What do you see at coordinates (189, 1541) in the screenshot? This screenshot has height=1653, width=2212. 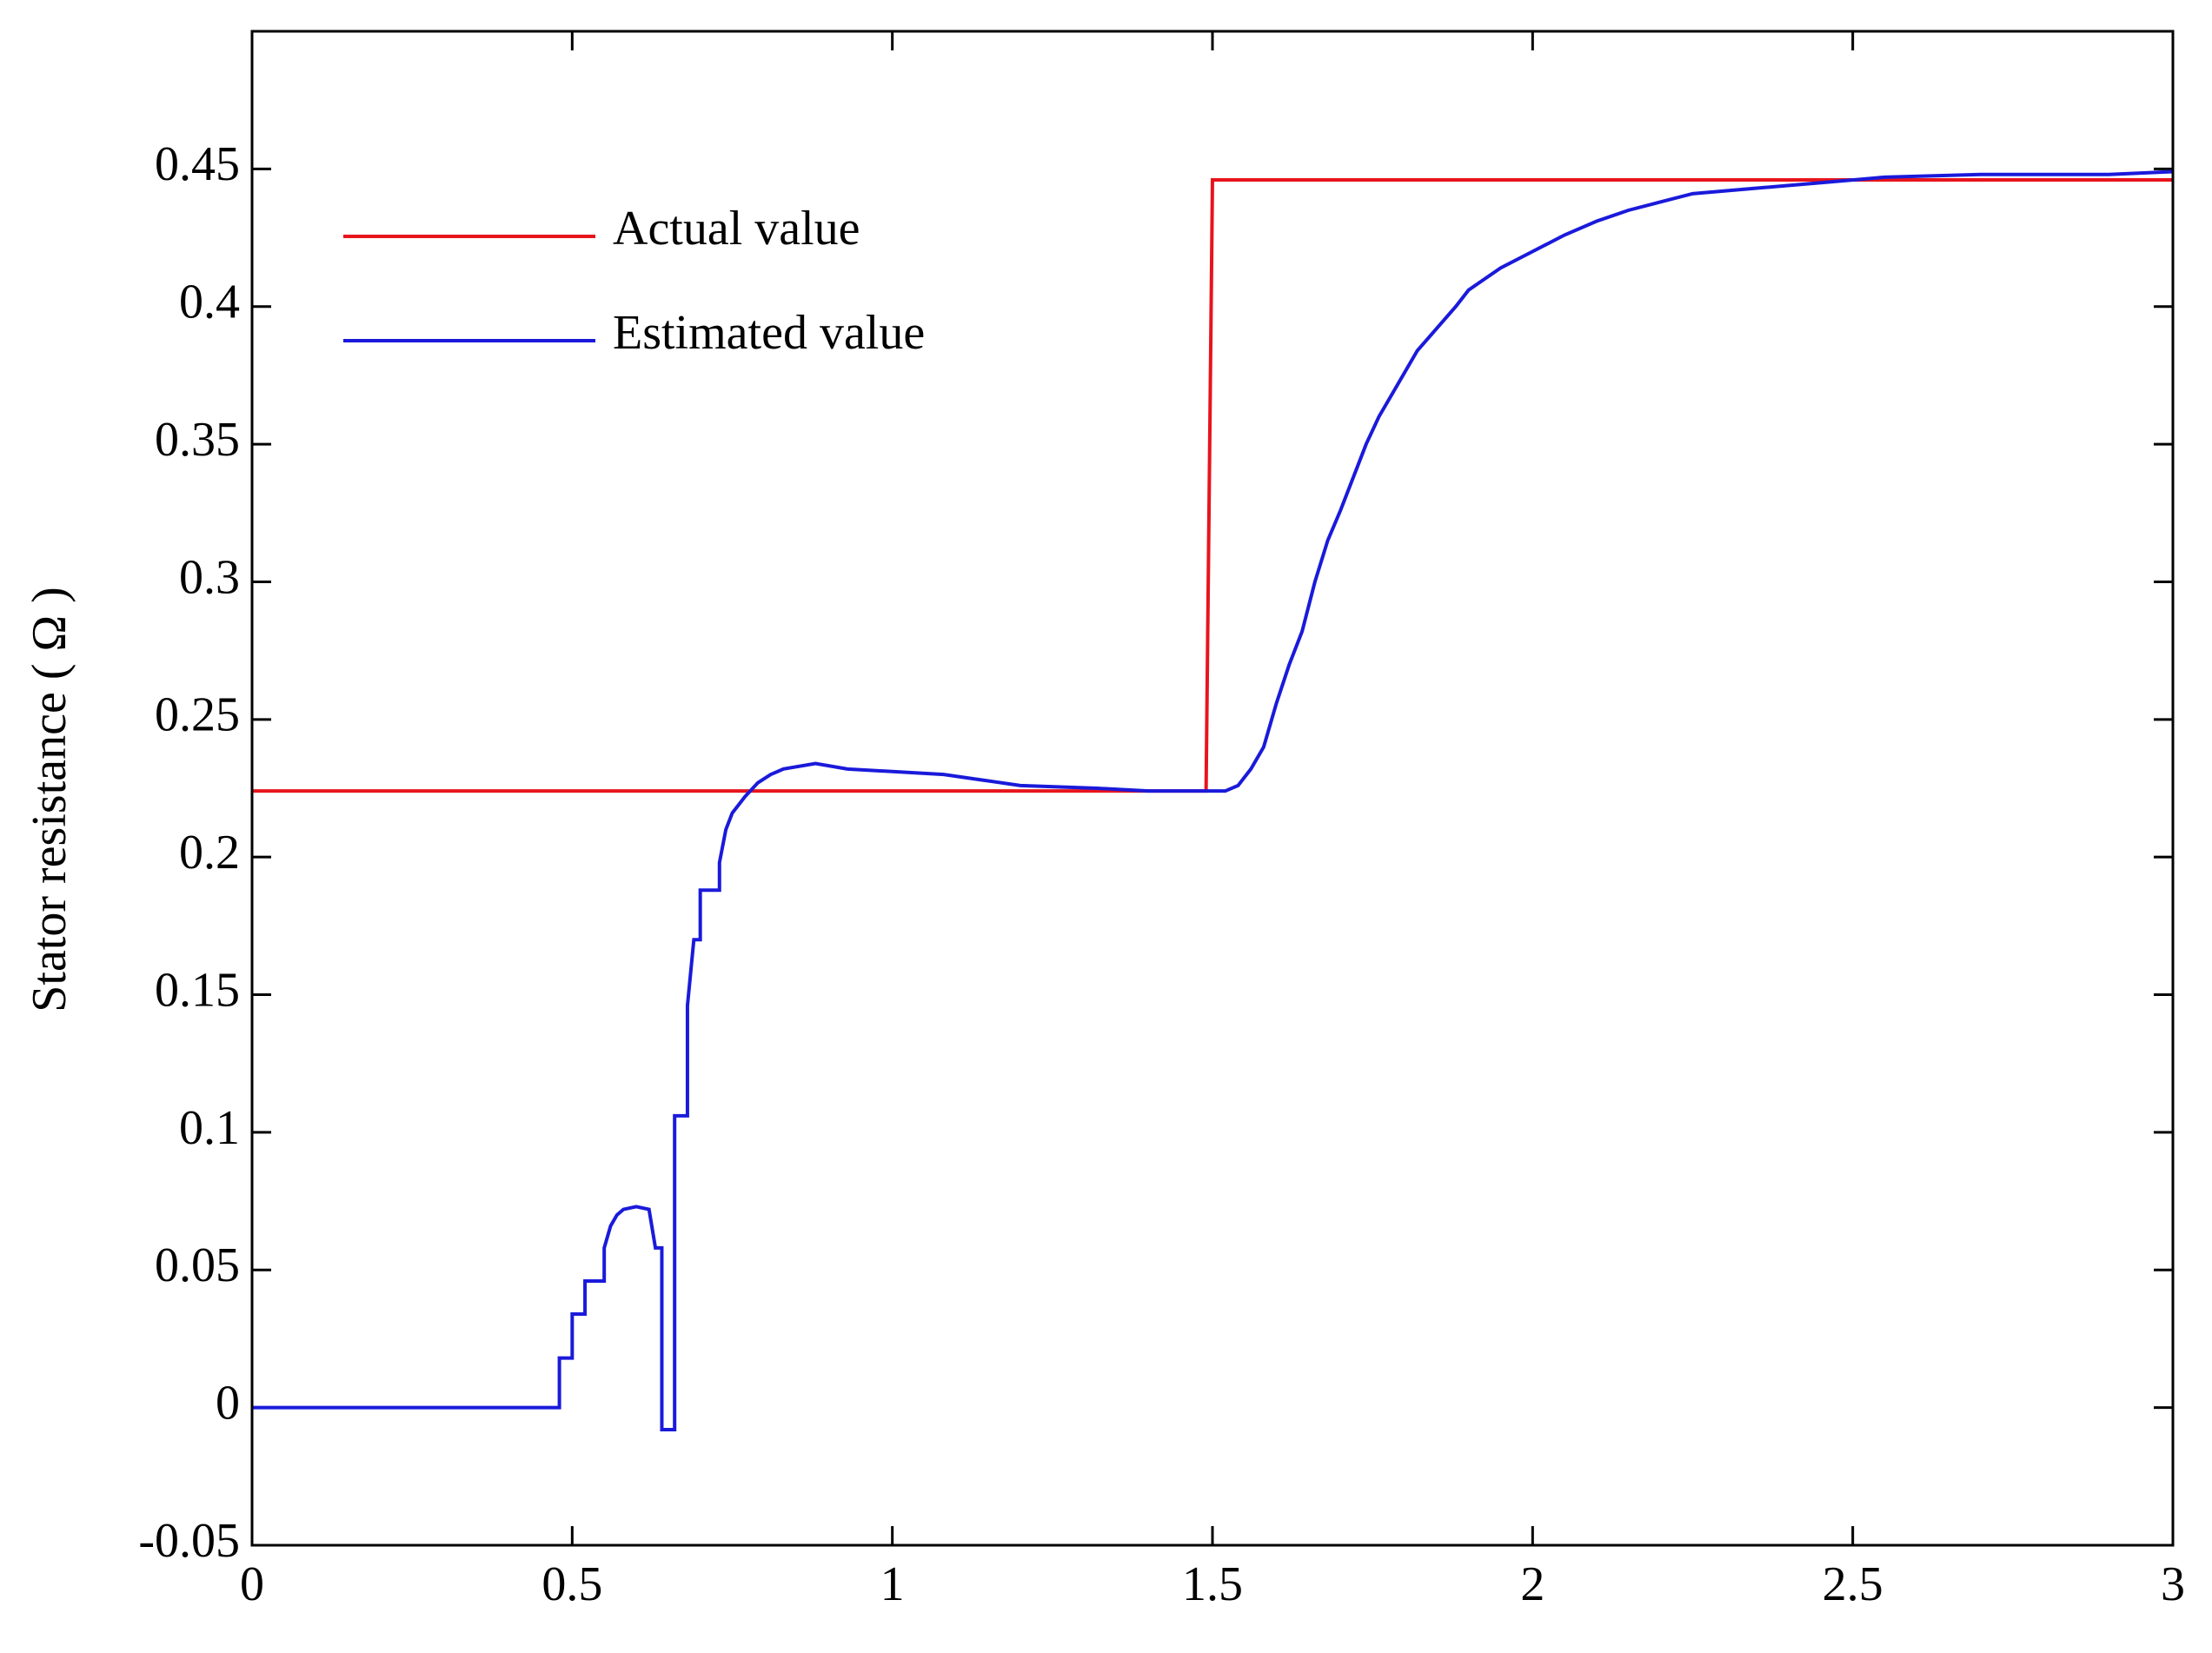 I see `y-tick-label: -0.05` at bounding box center [189, 1541].